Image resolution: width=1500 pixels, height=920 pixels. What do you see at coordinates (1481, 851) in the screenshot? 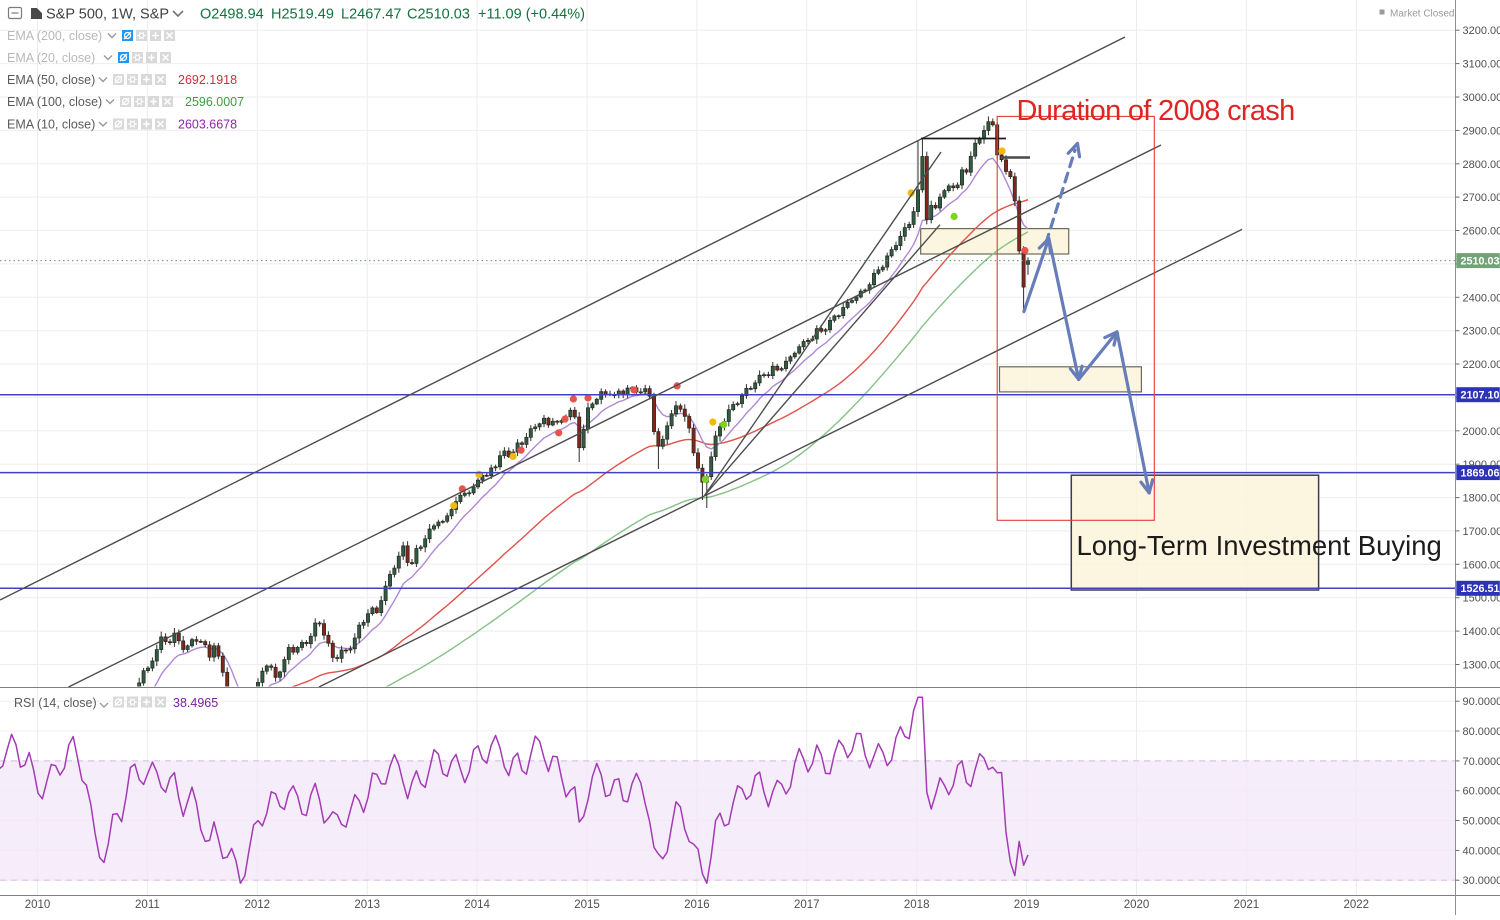
I see `svg-text: 40.0000` at bounding box center [1481, 851].